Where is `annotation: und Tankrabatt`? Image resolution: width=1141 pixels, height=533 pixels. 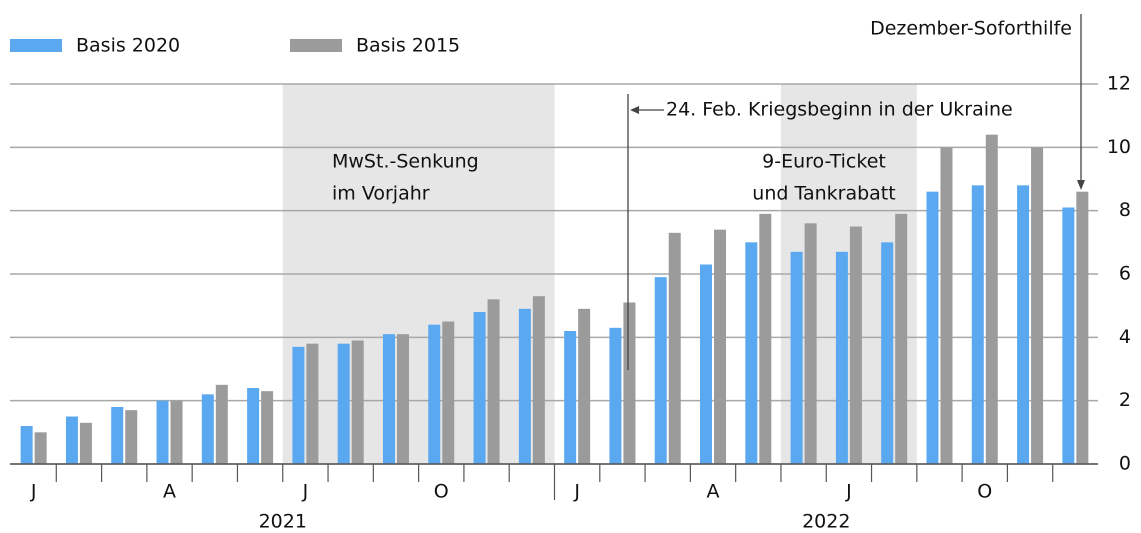
annotation: und Tankrabatt is located at coordinates (823, 194).